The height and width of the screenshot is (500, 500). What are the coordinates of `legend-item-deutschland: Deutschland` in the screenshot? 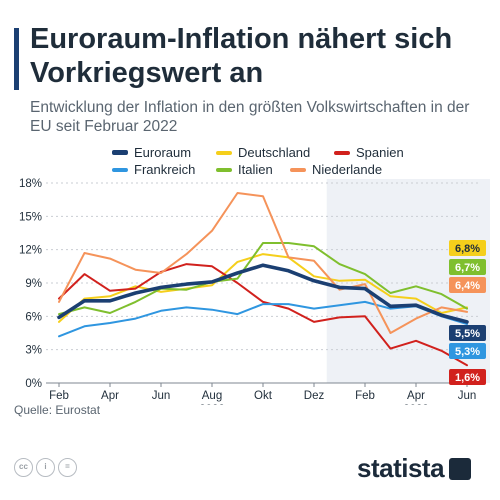 It's located at (263, 152).